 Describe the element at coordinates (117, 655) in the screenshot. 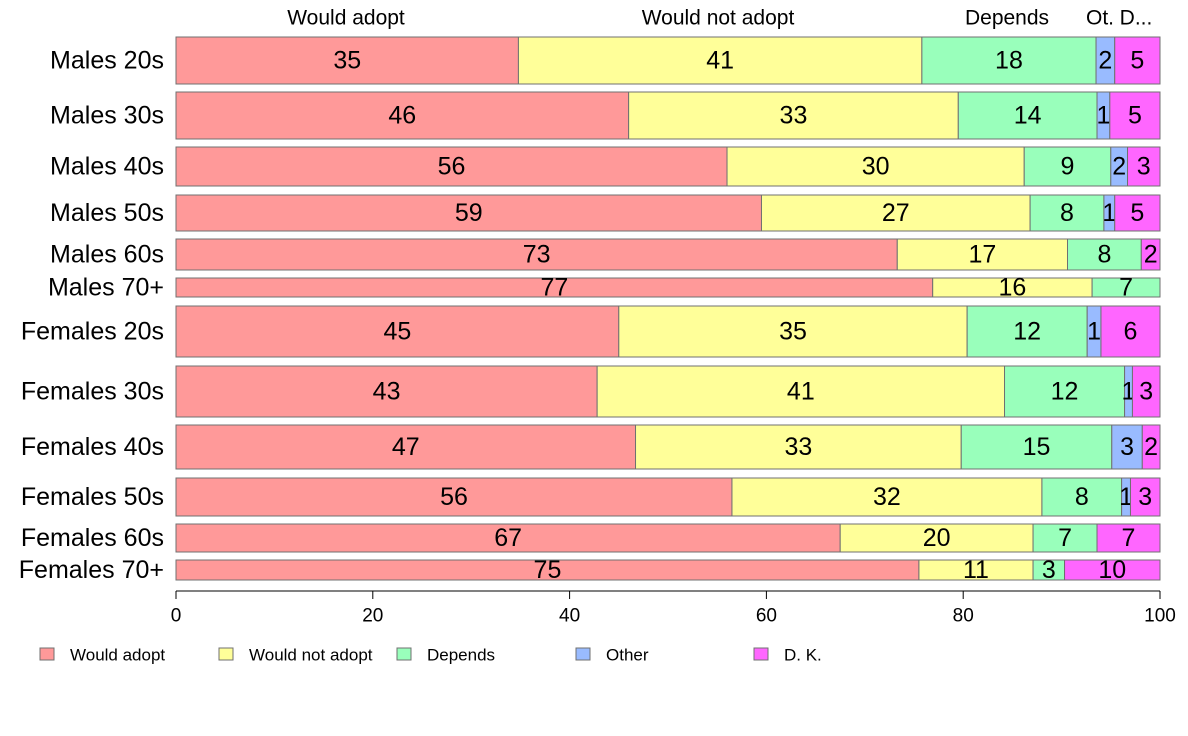

I see `legend-label: Would adopt` at that location.